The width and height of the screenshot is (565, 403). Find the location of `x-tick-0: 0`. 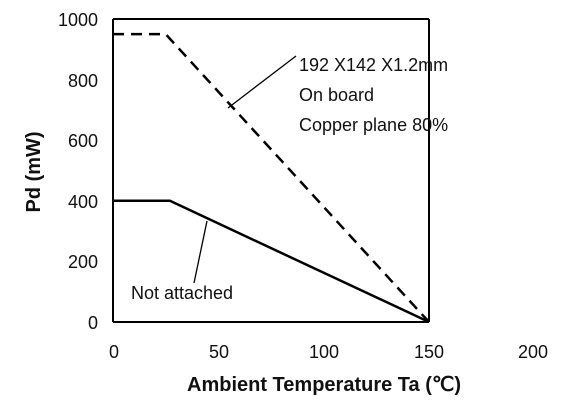

x-tick-0: 0 is located at coordinates (114, 352).